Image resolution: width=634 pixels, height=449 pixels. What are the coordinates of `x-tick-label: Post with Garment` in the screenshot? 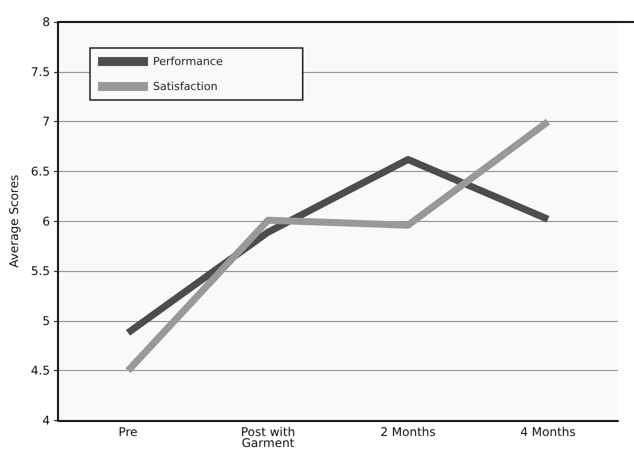 It's located at (268, 437).